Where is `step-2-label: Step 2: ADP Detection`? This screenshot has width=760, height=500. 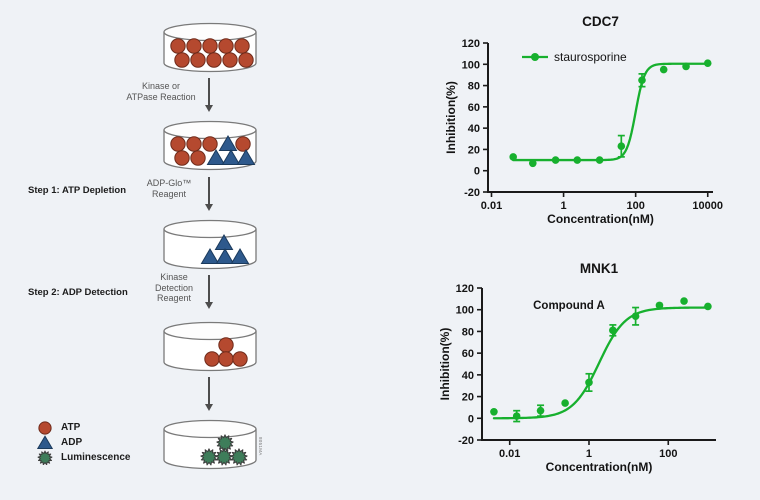 step-2-label: Step 2: ADP Detection is located at coordinates (78, 292).